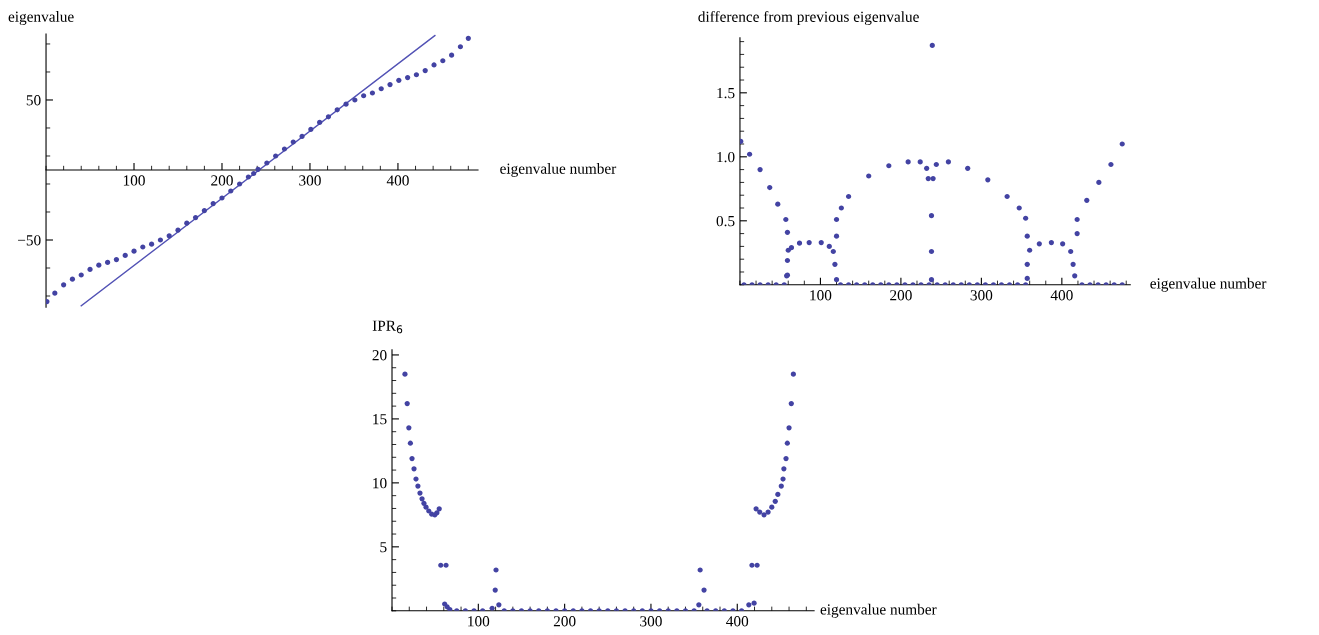 The width and height of the screenshot is (1319, 635). What do you see at coordinates (380, 483) in the screenshot?
I see `y-tick-label: 10` at bounding box center [380, 483].